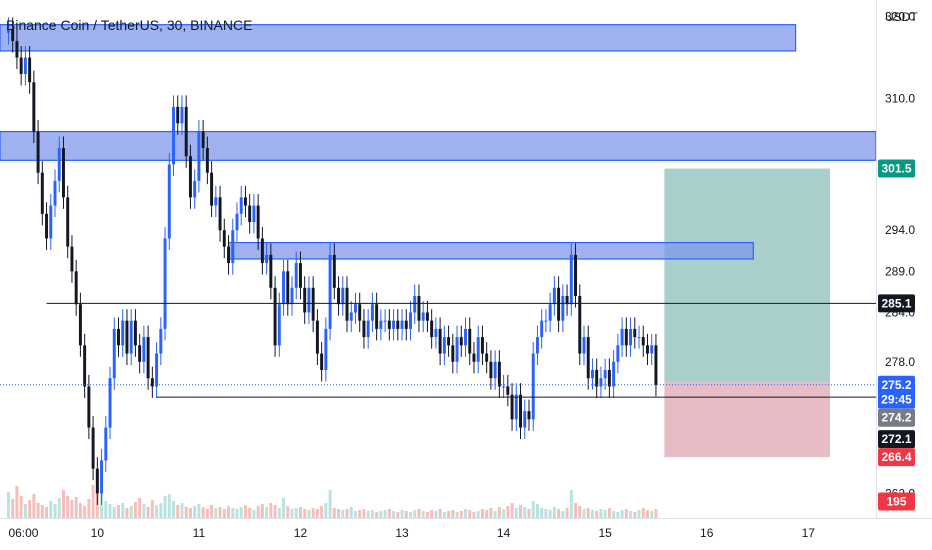 This screenshot has width=932, height=550. Describe the element at coordinates (398, 38) in the screenshot. I see `price-zone` at that location.